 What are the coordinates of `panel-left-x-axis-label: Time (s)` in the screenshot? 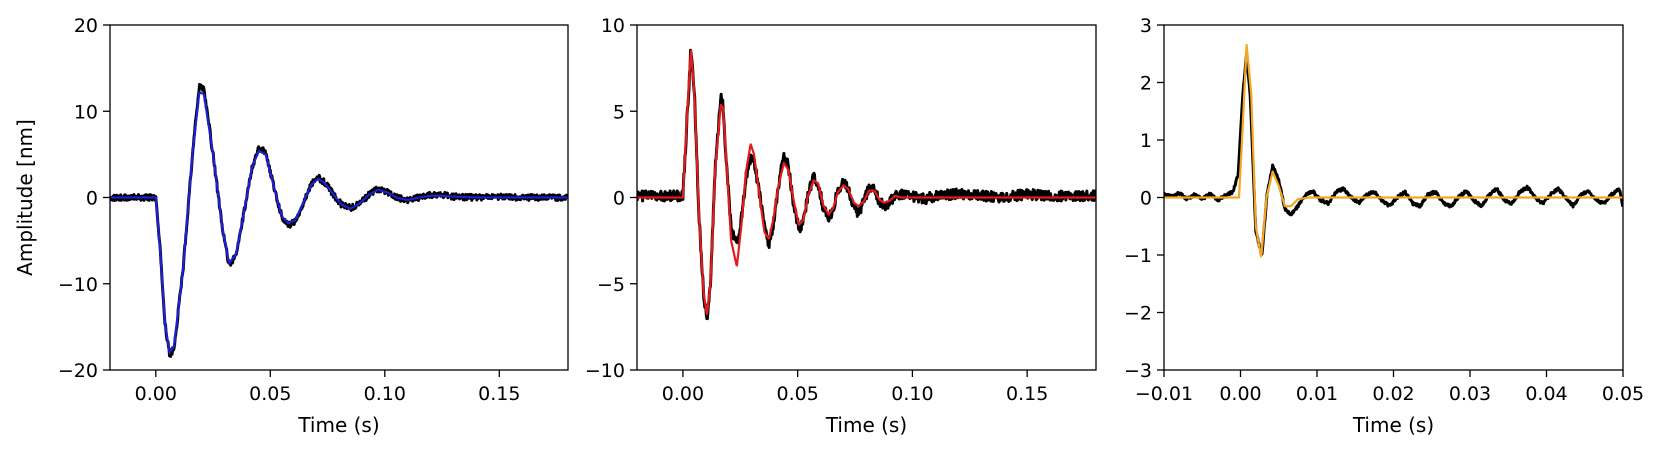 It's located at (338, 425).